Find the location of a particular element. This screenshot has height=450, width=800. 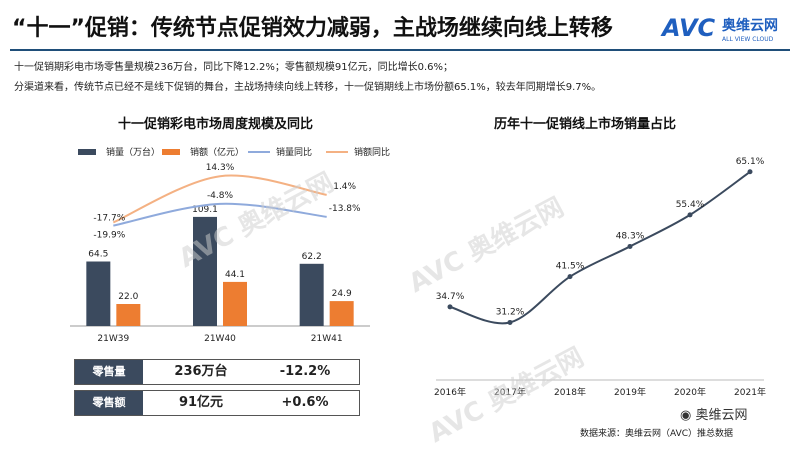

wechat-account: ◉ 奥维云网 is located at coordinates (714, 413).